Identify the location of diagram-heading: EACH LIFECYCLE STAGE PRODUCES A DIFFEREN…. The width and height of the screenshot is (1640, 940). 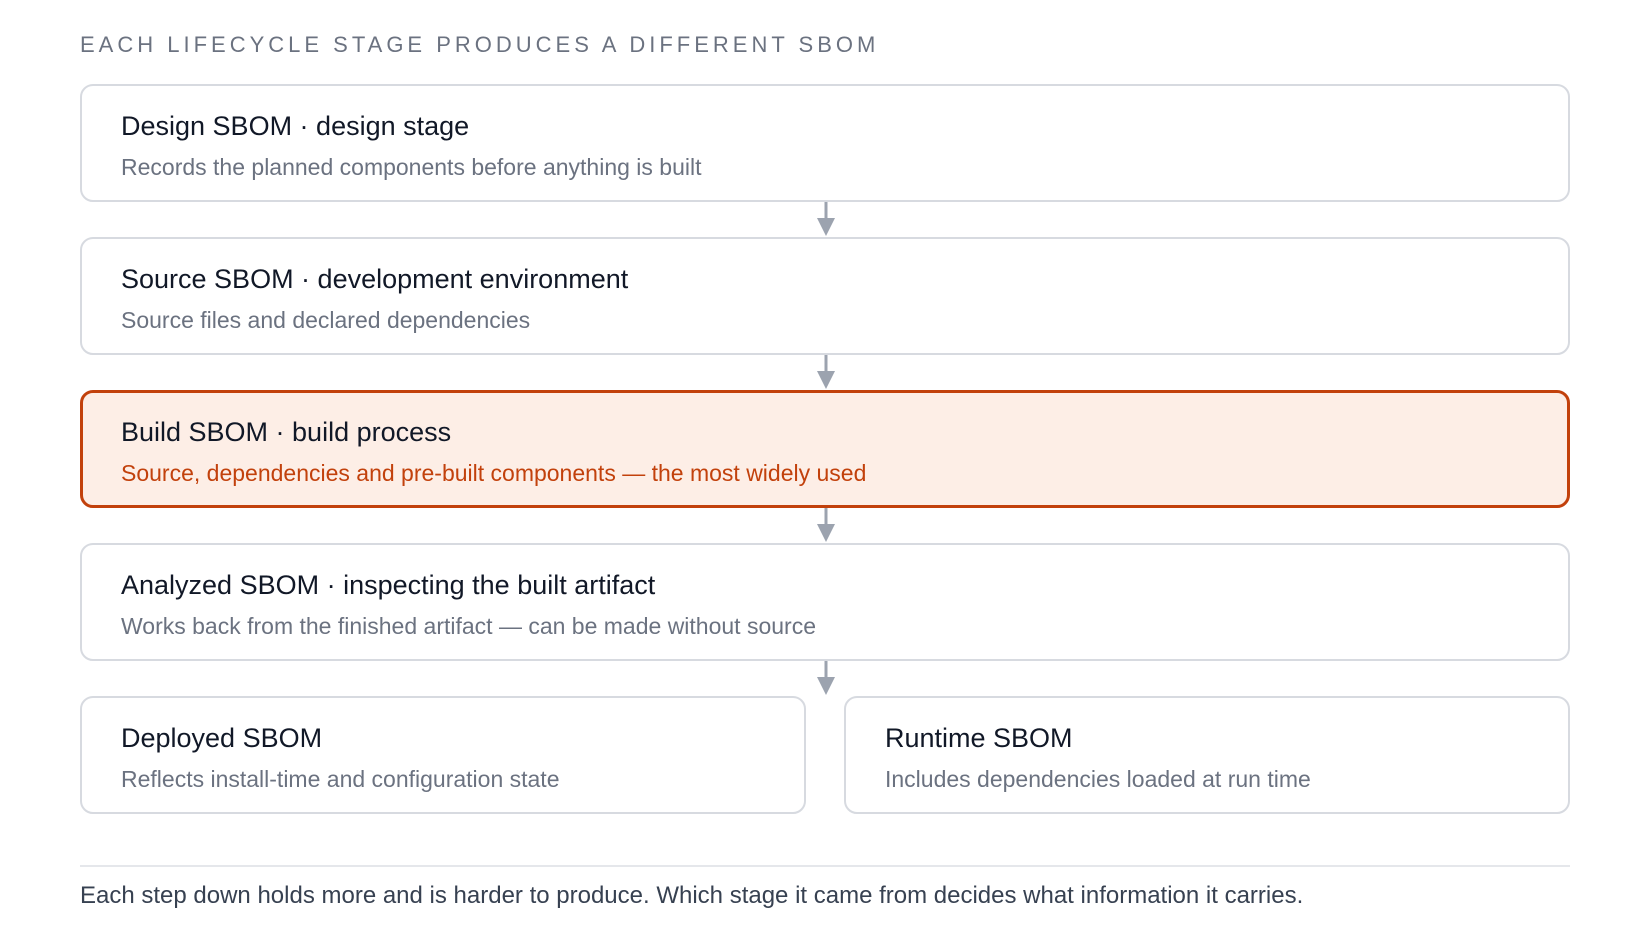
(480, 44).